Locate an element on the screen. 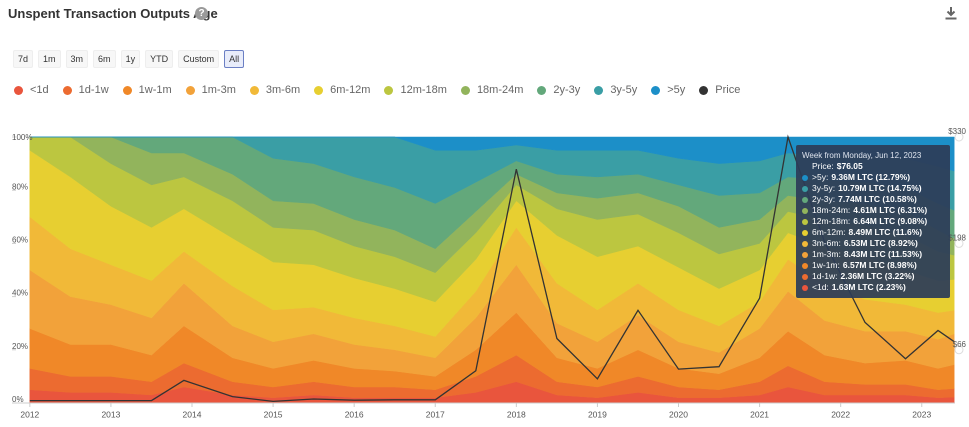  tooltip-row: 12m-18m: 6.64M LTC (9.08%) is located at coordinates (873, 221).